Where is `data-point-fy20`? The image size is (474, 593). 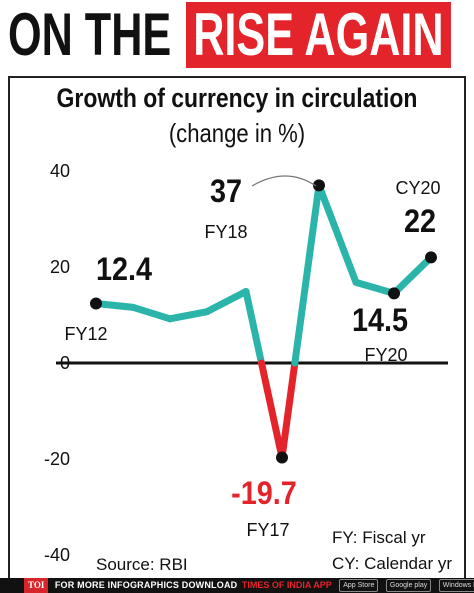 data-point-fy20 is located at coordinates (394, 293).